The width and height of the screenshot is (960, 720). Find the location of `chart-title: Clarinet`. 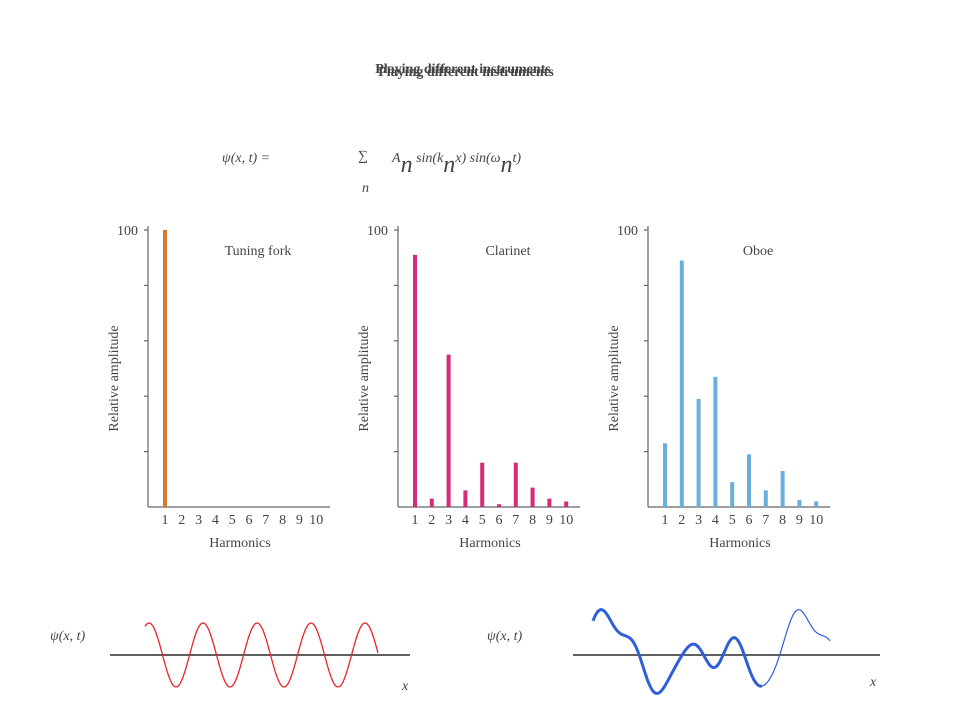

chart-title: Clarinet is located at coordinates (507, 251).